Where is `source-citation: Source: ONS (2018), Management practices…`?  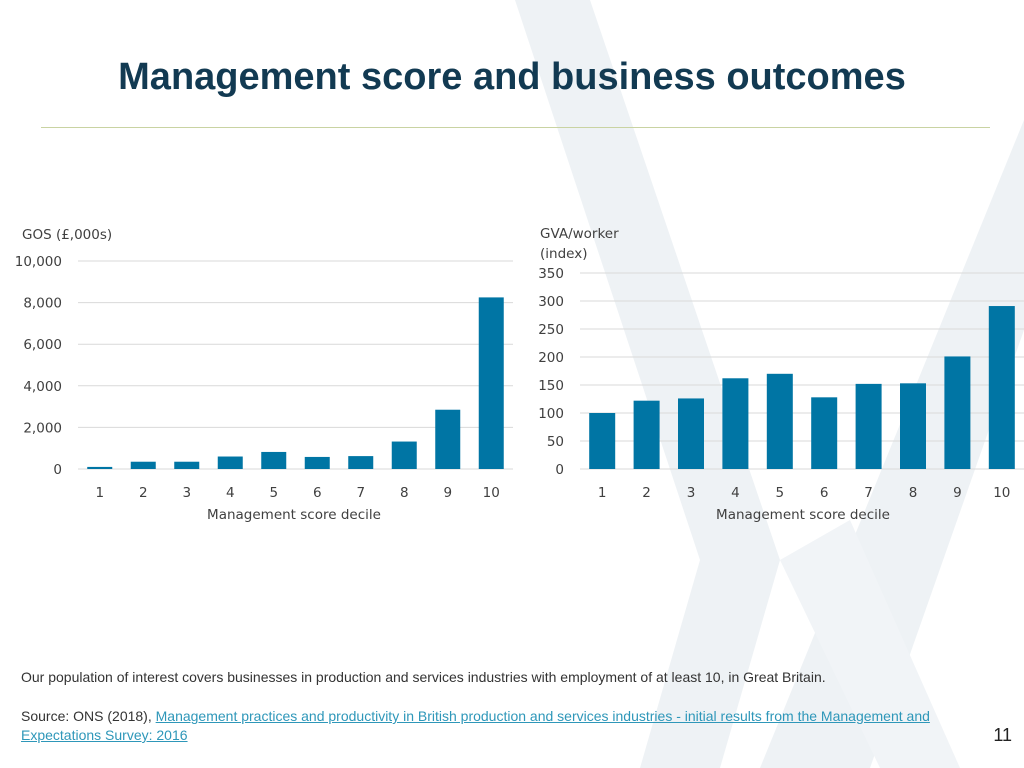
source-citation: Source: ONS (2018), Management practices… is located at coordinates (501, 726).